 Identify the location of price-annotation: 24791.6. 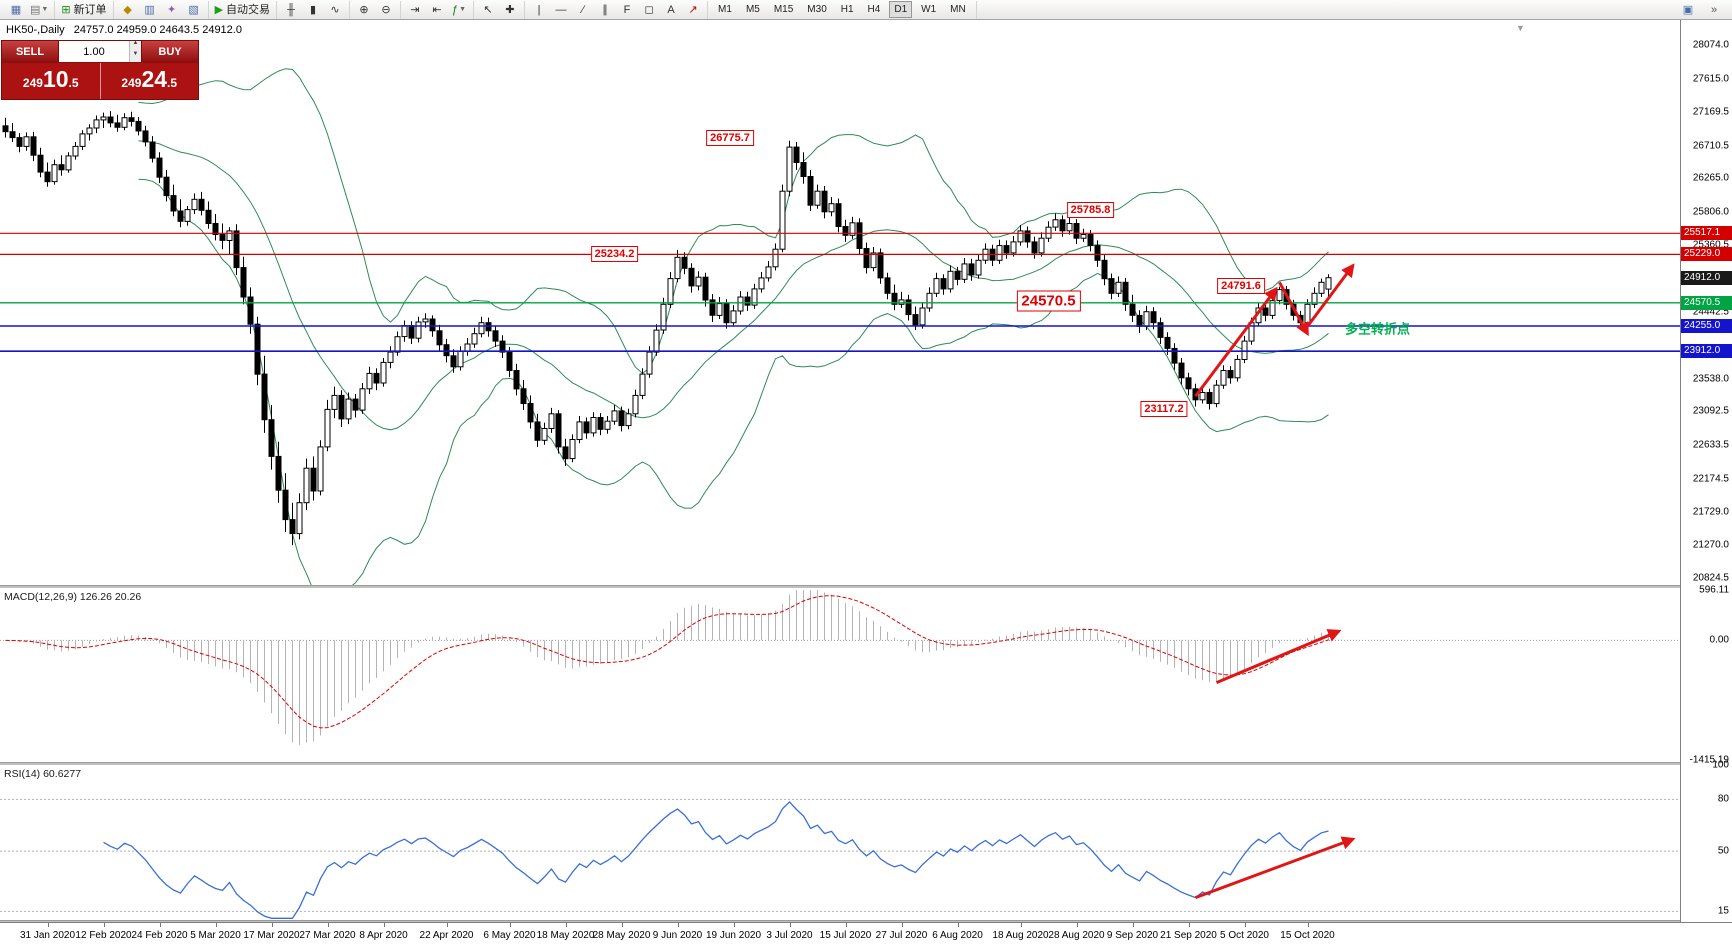
(1241, 285).